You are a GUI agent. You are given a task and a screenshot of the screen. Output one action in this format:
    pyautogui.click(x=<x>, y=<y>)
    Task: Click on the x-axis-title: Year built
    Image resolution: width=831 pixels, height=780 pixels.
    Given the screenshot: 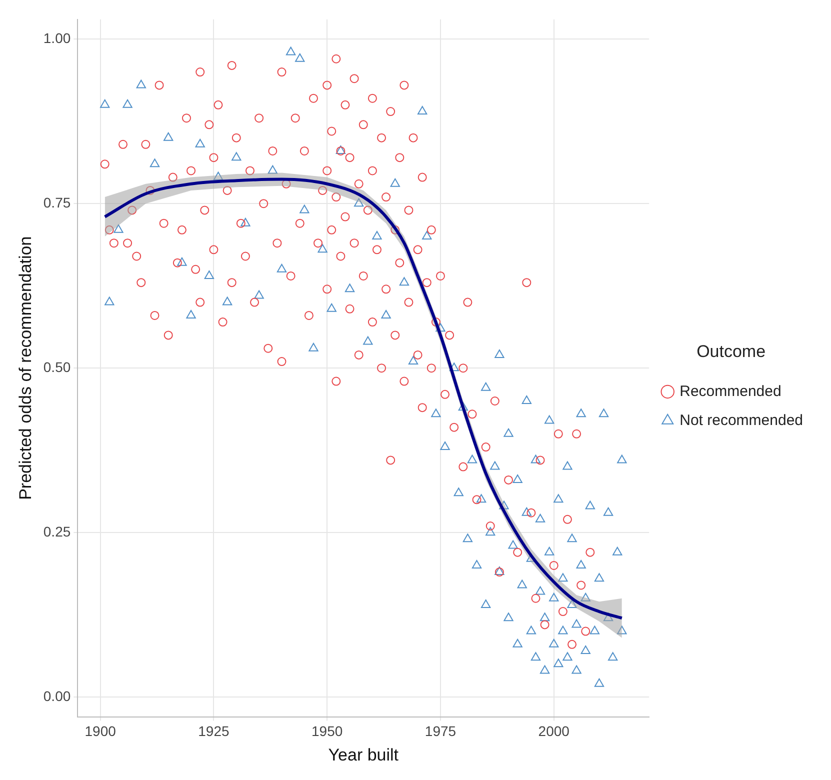 What is the action you would take?
    pyautogui.click(x=363, y=754)
    